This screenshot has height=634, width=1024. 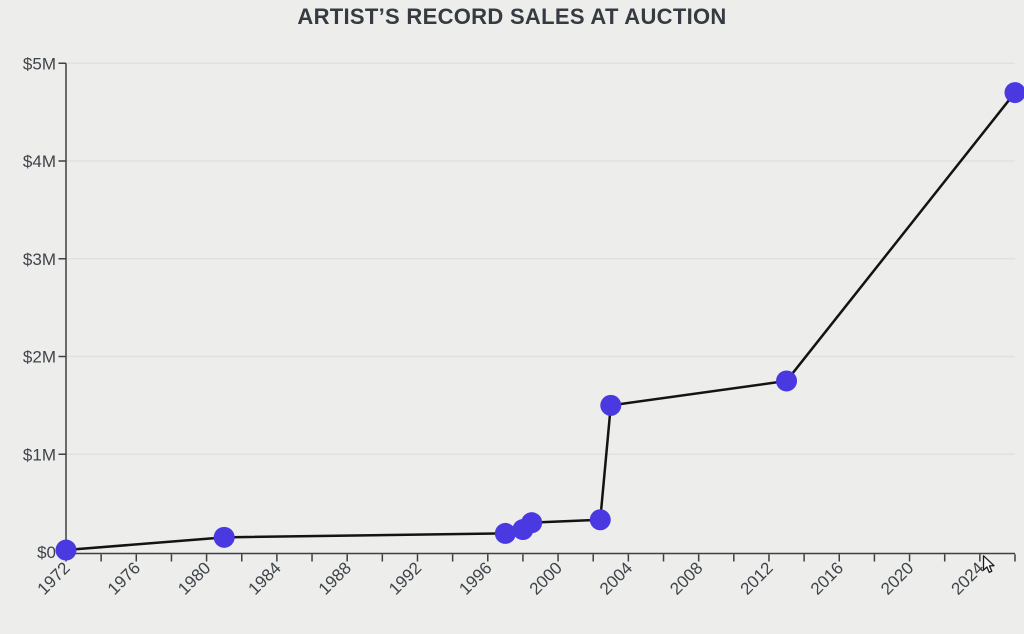 I want to click on x-tick-label: 2016, so click(x=827, y=578).